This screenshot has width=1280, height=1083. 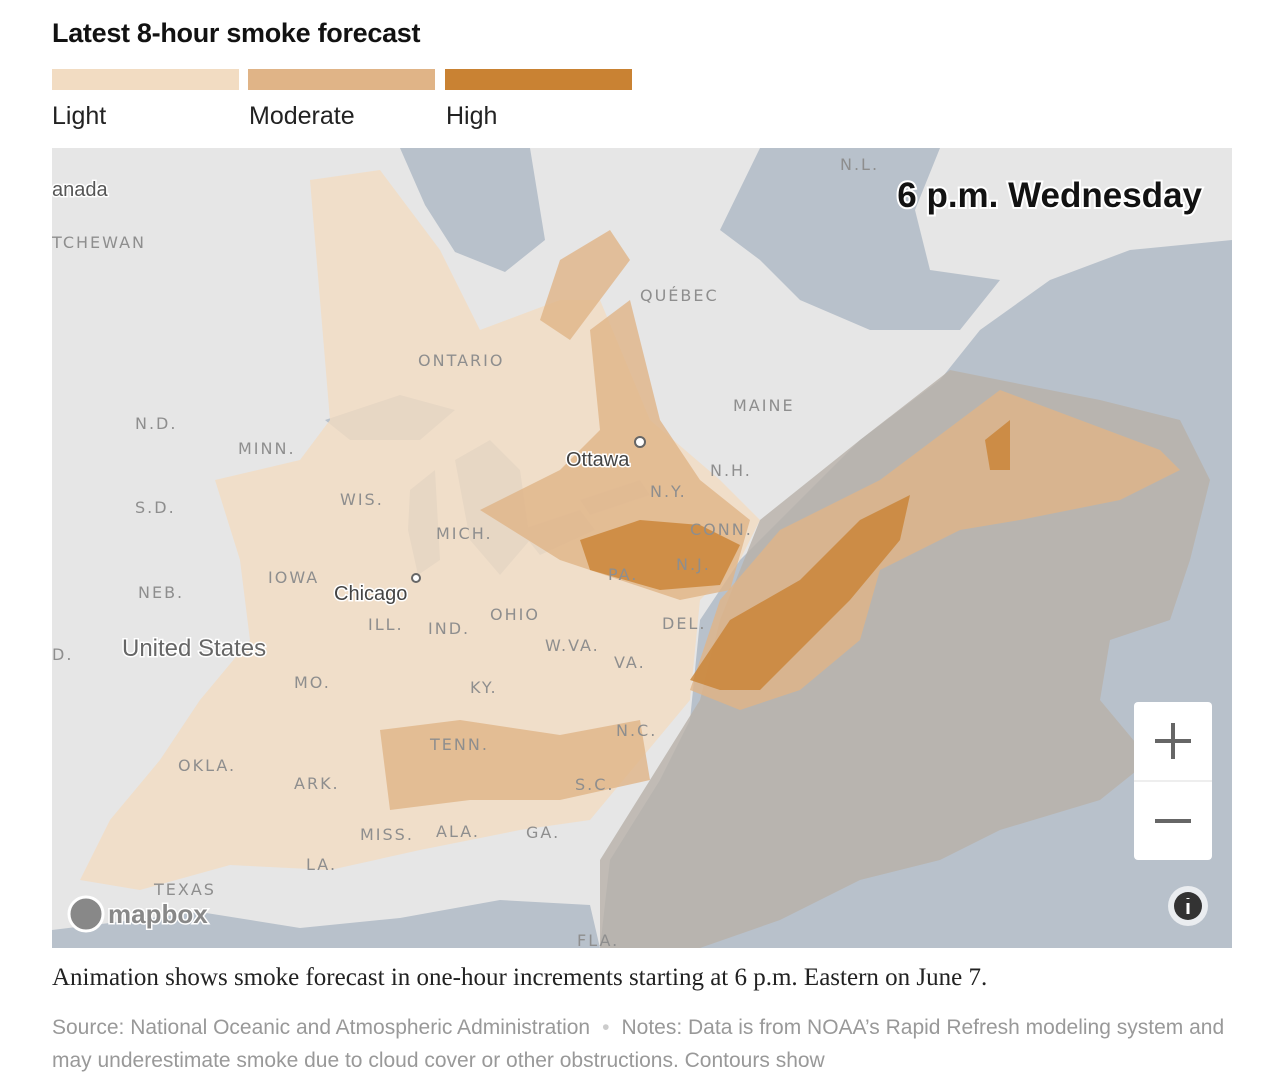 What do you see at coordinates (161, 592) in the screenshot?
I see `map-label: NEB.` at bounding box center [161, 592].